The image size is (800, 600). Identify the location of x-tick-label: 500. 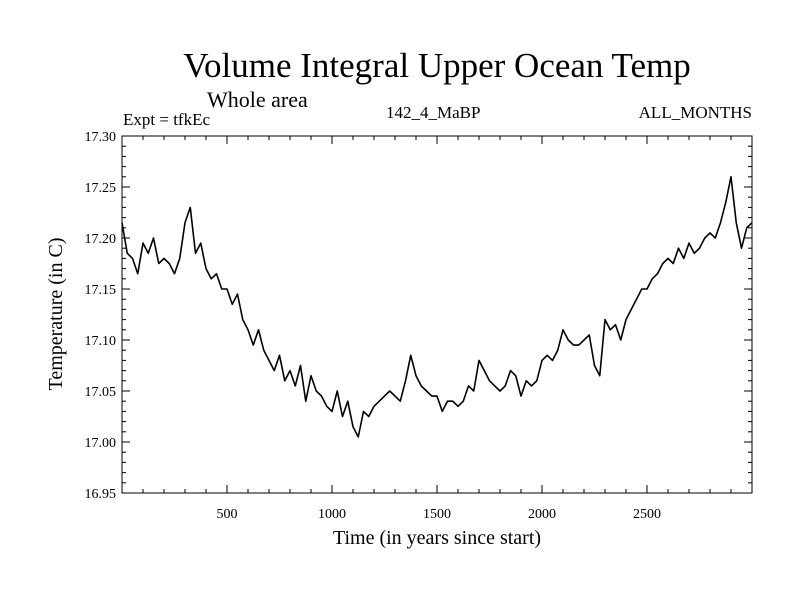
(227, 514).